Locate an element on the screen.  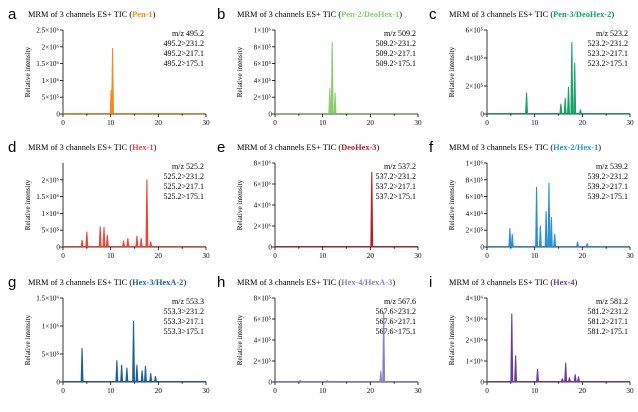
compound-name: DeoHex-3 is located at coordinates (358, 147).